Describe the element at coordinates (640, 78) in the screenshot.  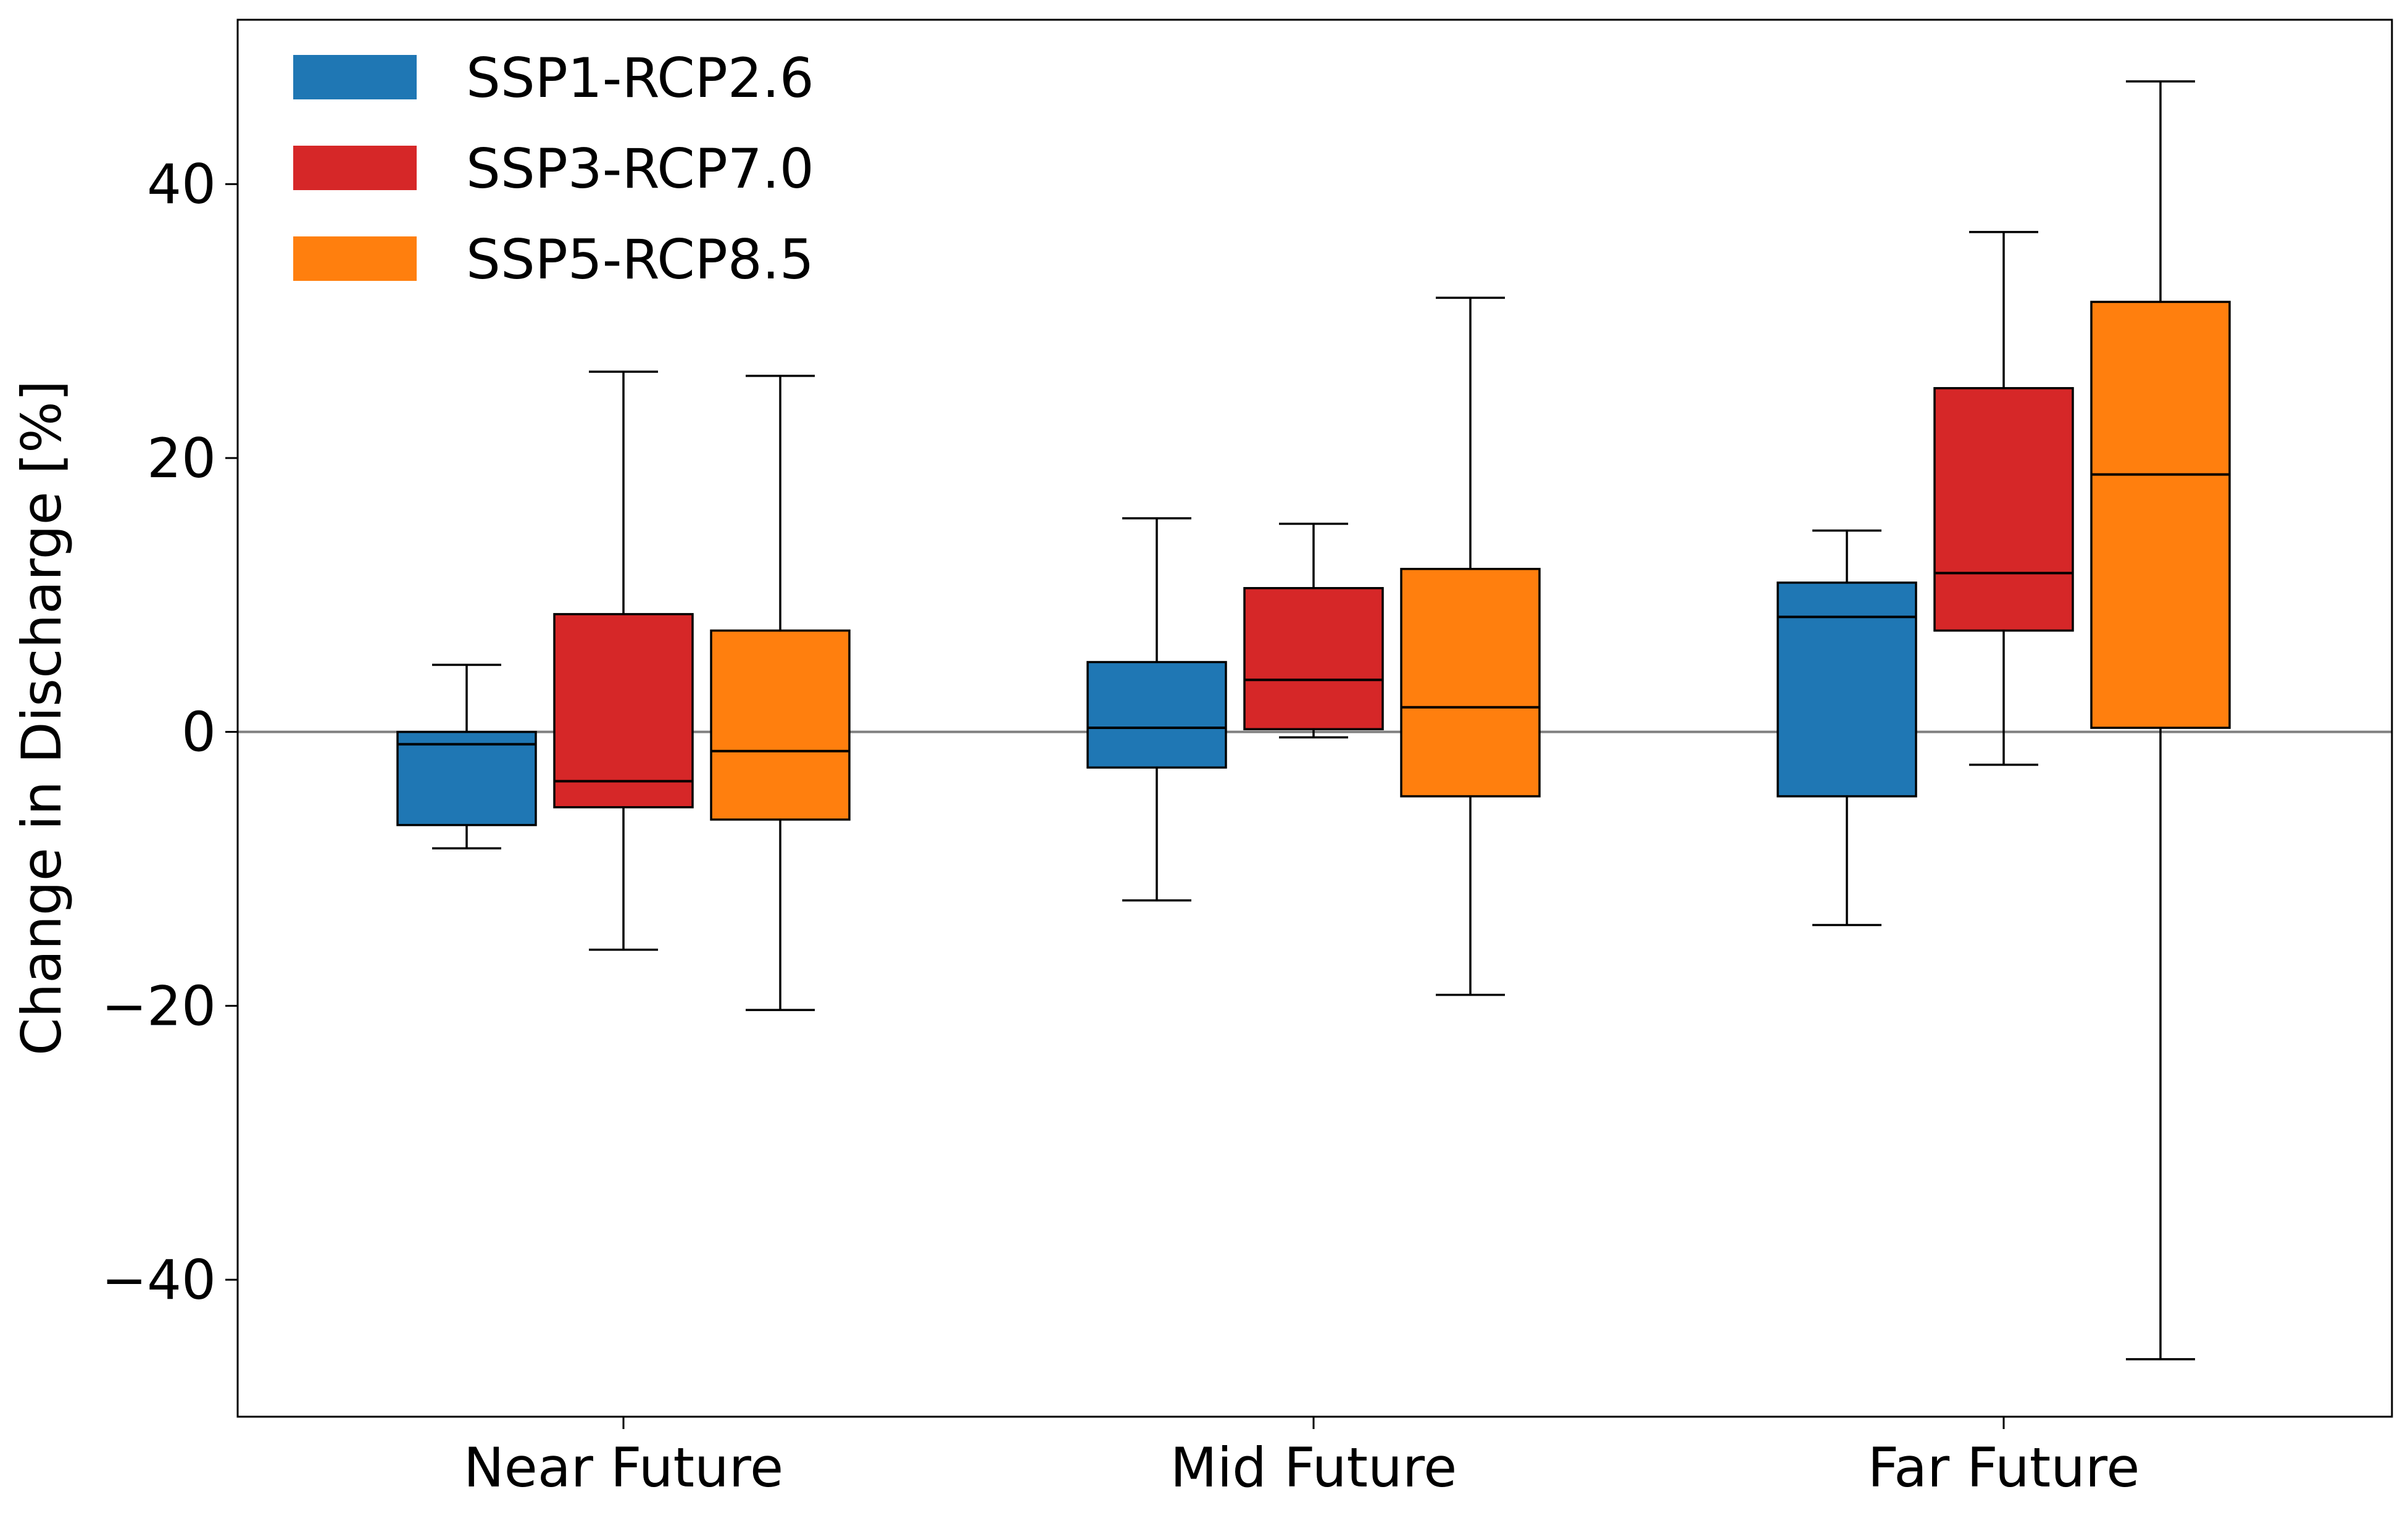
I see `legend-label: SSP1-RCP2.6` at that location.